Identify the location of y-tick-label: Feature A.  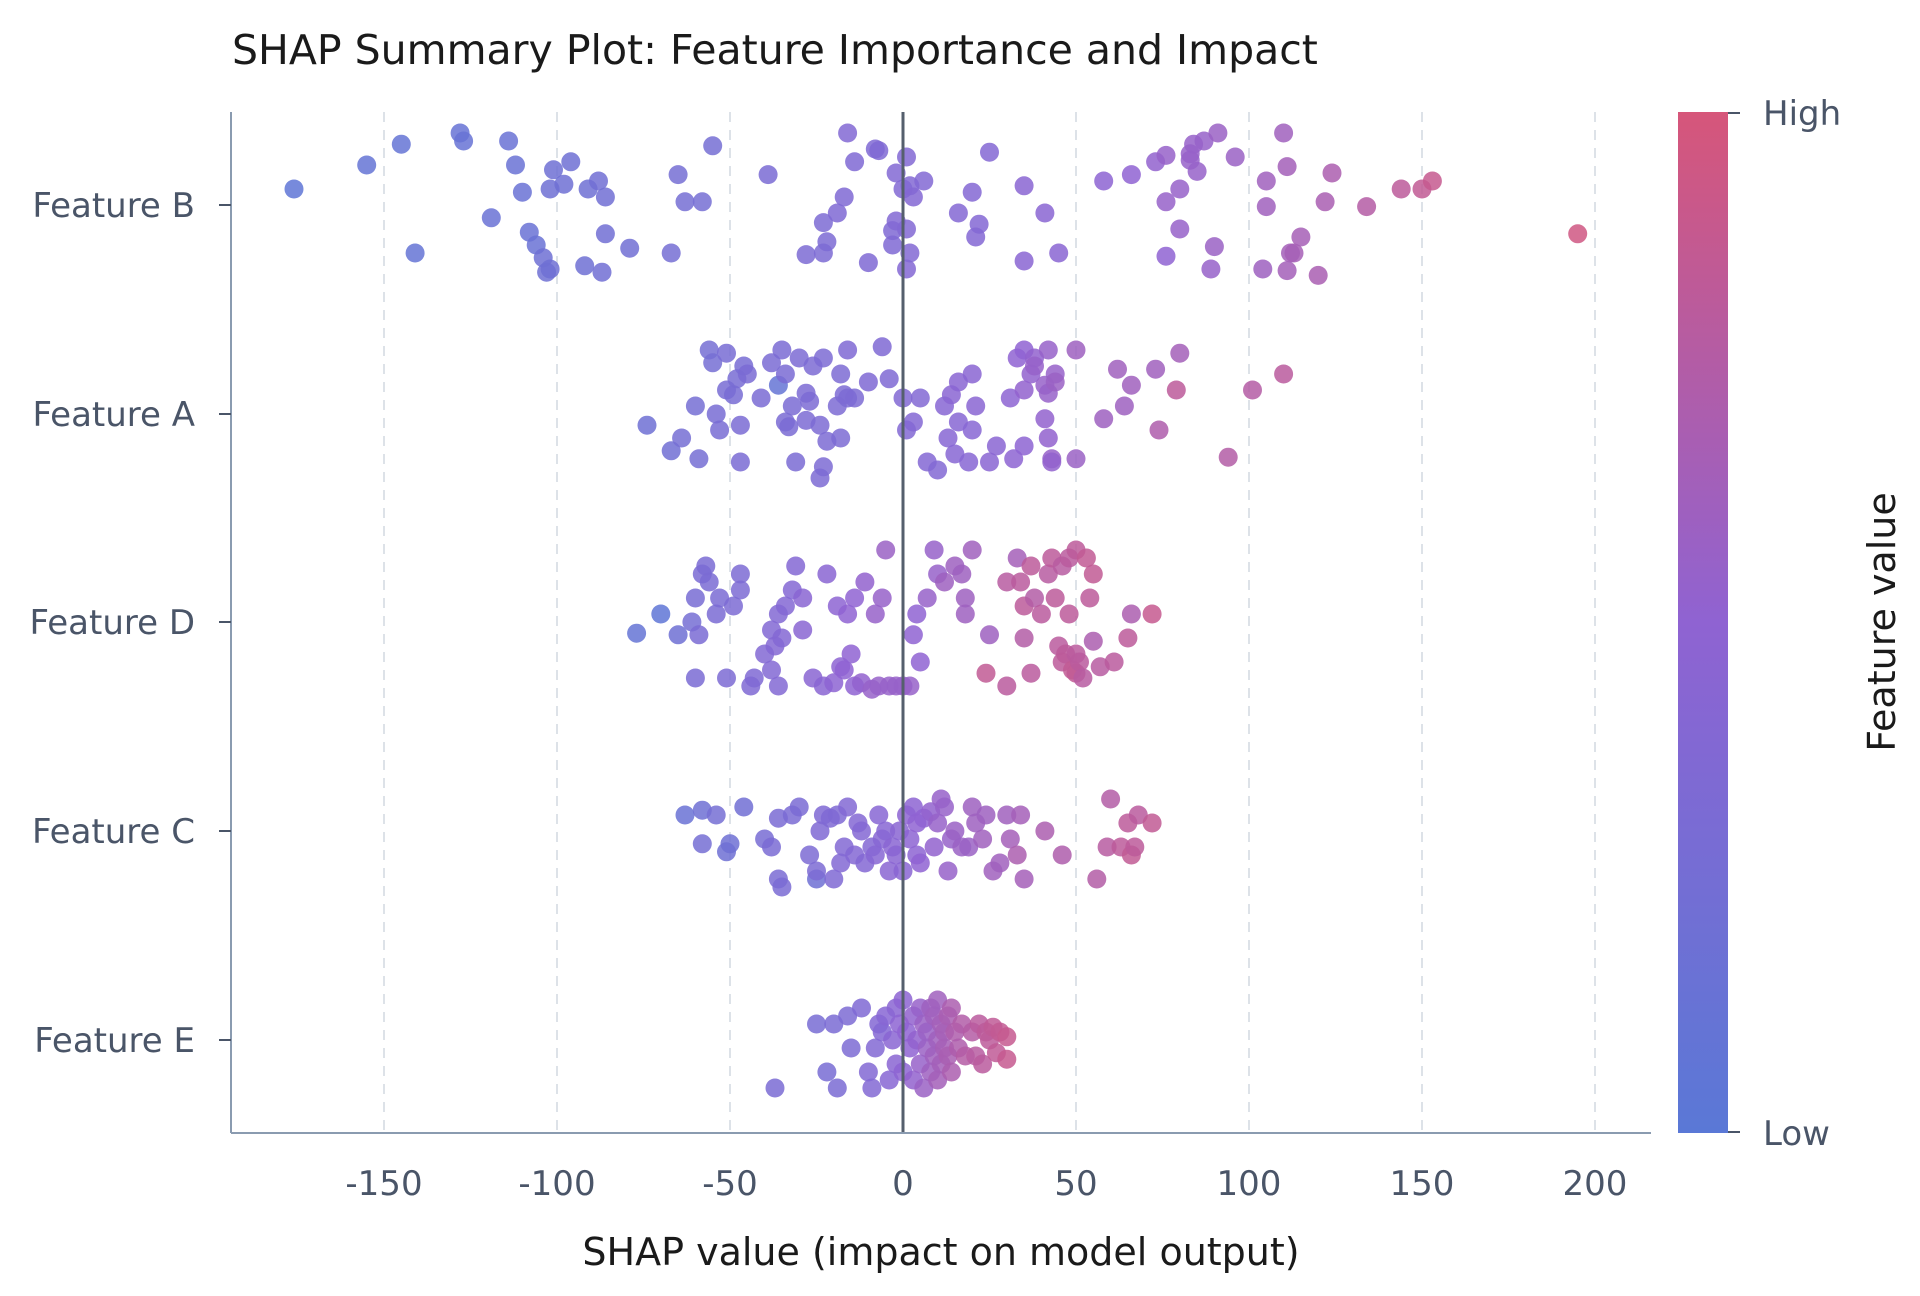
(113, 415).